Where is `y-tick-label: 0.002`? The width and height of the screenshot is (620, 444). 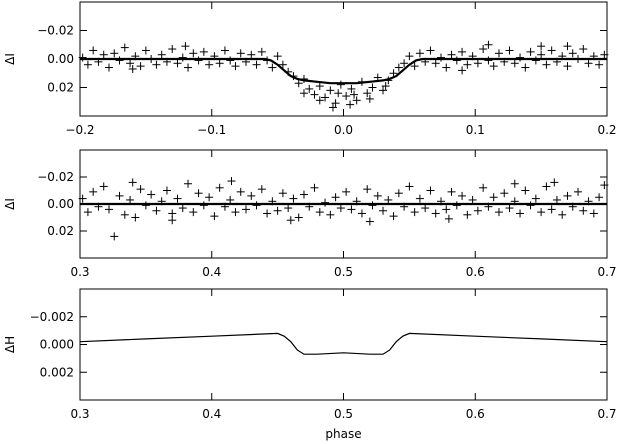 y-tick-label: 0.002 is located at coordinates (57, 372).